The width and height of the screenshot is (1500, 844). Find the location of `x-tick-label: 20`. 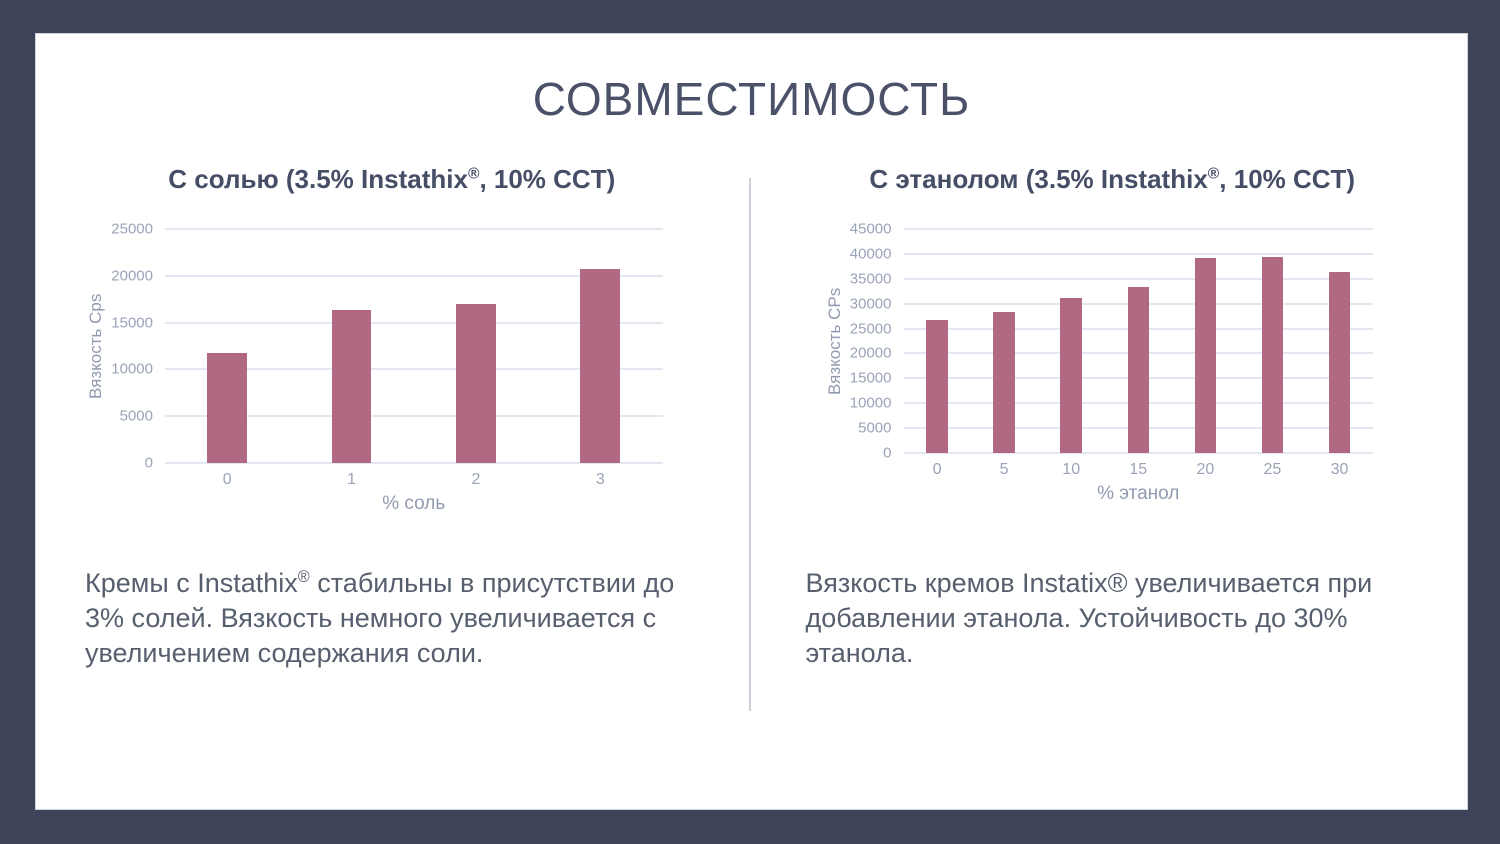

x-tick-label: 20 is located at coordinates (1205, 469).